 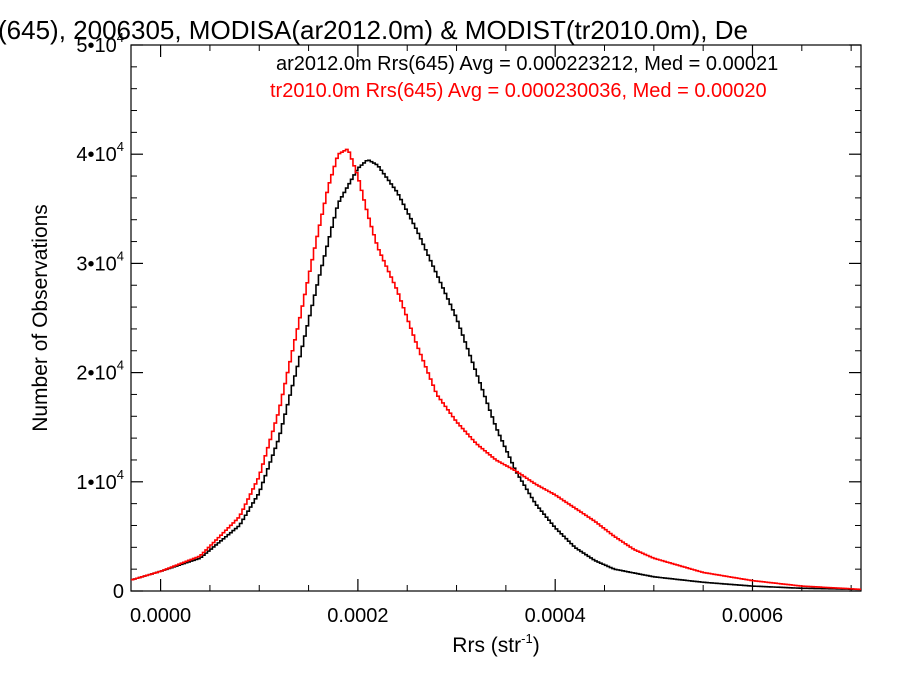 What do you see at coordinates (456, 616) in the screenshot?
I see `x-tick-labels: 0.0000 0.0002 0.0004 0.0006` at bounding box center [456, 616].